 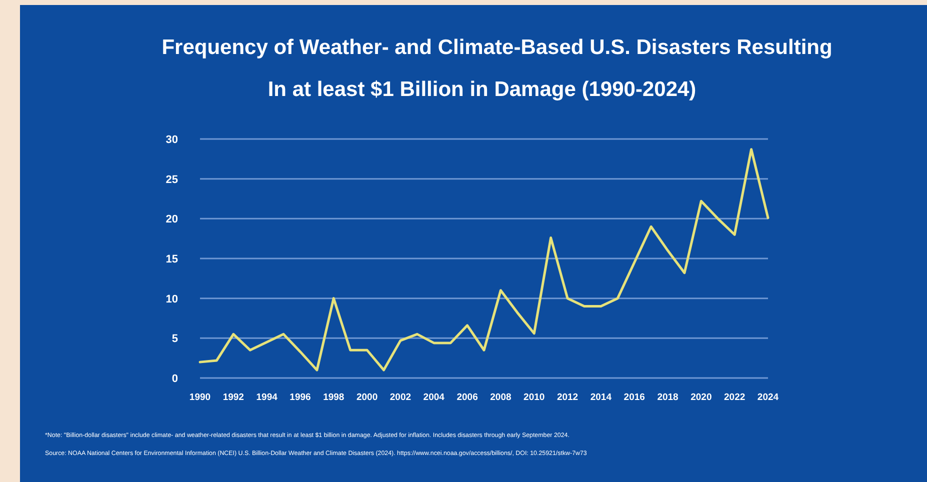 I want to click on y-tick-label: 20, so click(x=172, y=220).